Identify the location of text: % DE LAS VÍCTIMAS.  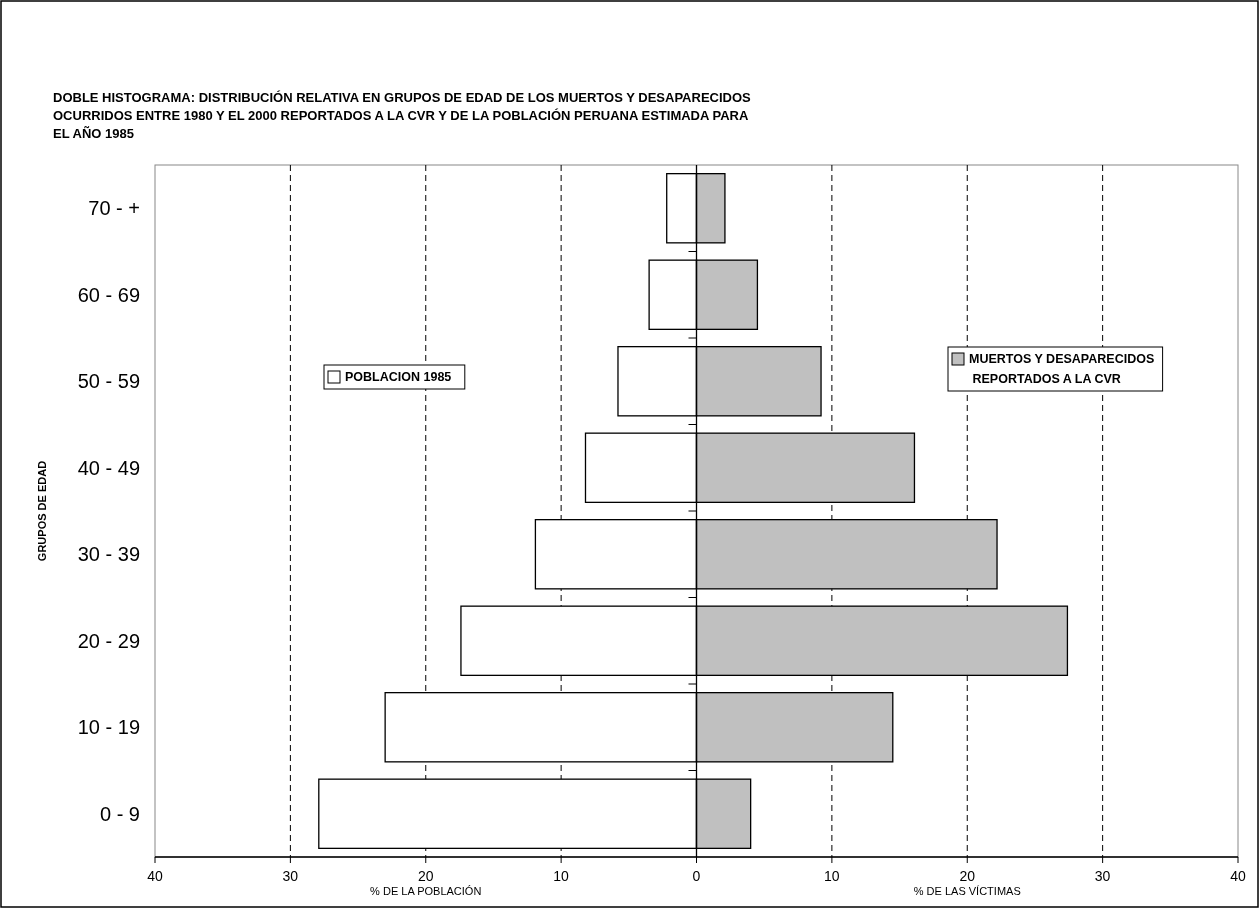
(967, 891).